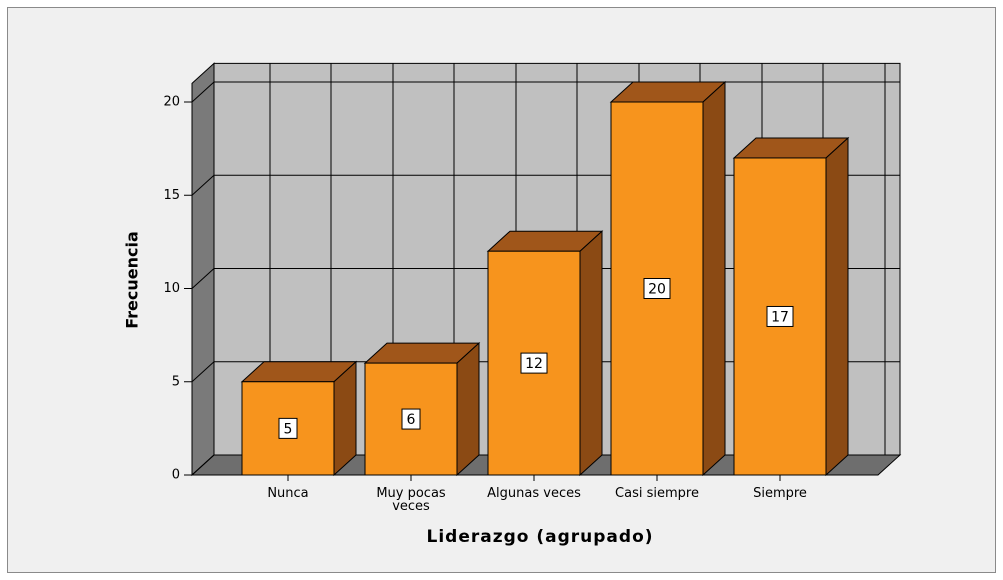 This screenshot has height=580, width=1003. What do you see at coordinates (534, 493) in the screenshot?
I see `x-tick-label: Algunas veces` at bounding box center [534, 493].